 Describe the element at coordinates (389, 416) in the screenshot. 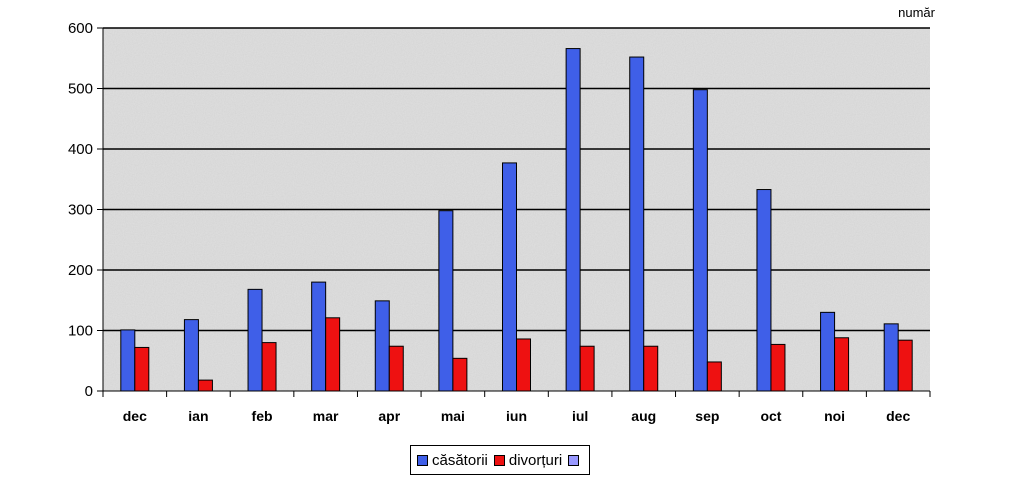

I see `x-tick-label: apr` at that location.